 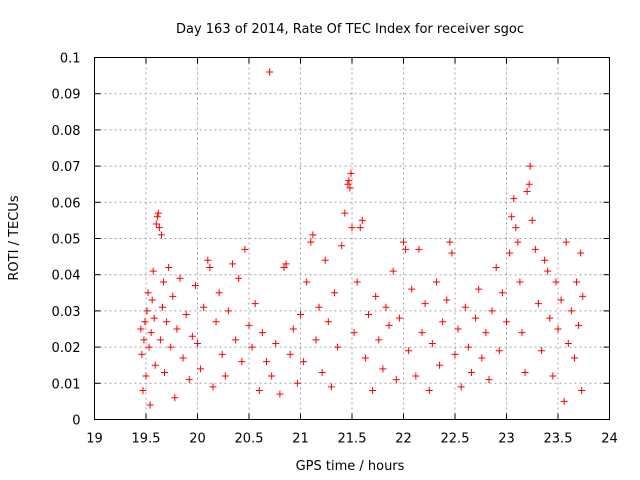 I want to click on x-tick-label: 20.5, so click(x=249, y=439).